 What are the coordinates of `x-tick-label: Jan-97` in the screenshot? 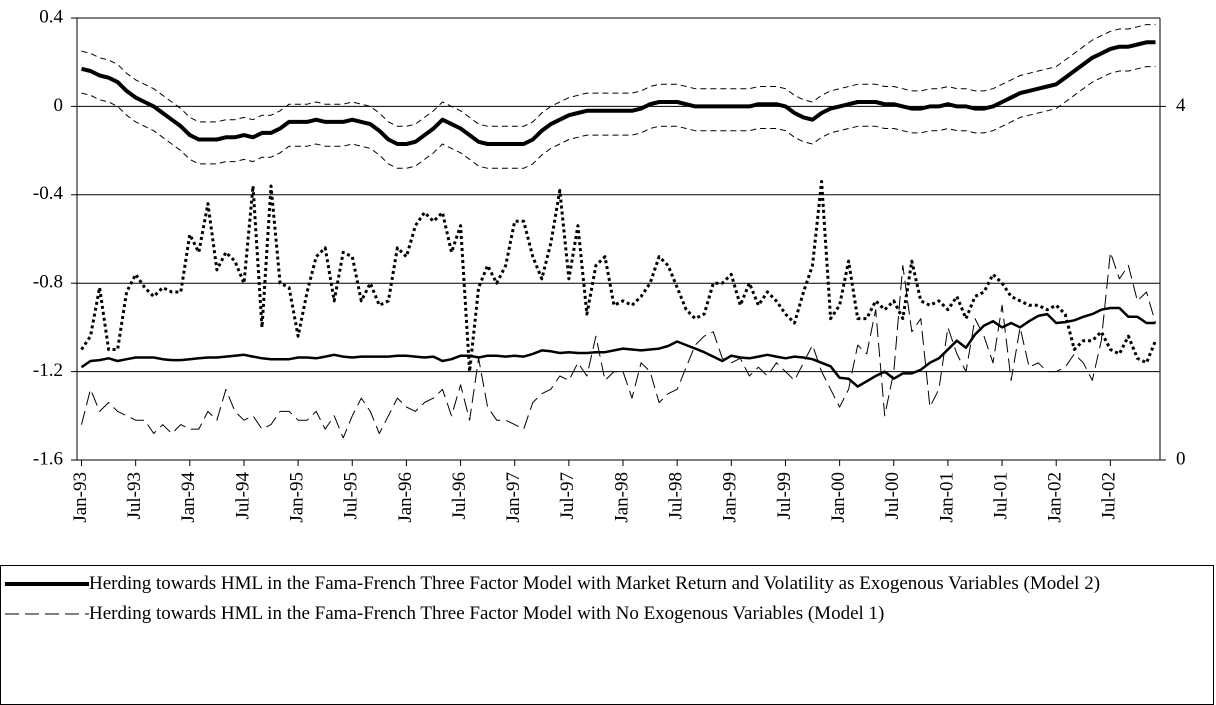 It's located at (513, 497).